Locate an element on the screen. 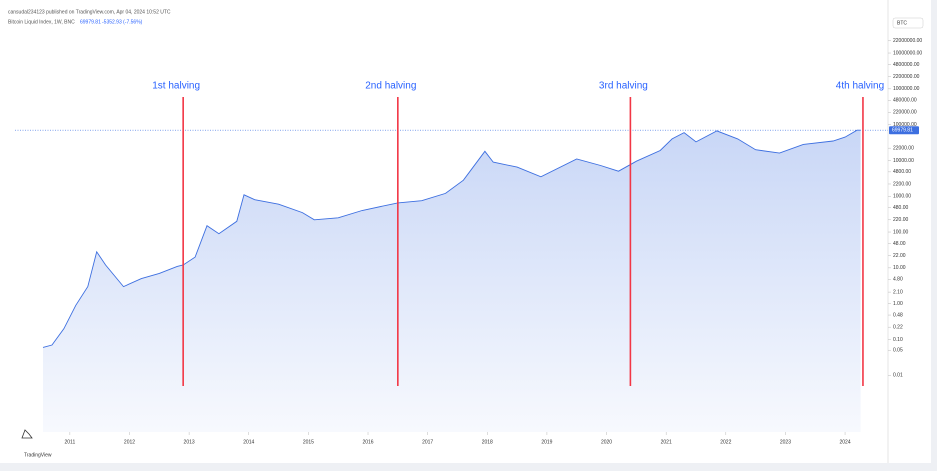 The width and height of the screenshot is (937, 471). y-tick-label: 4800000.00 is located at coordinates (906, 65).